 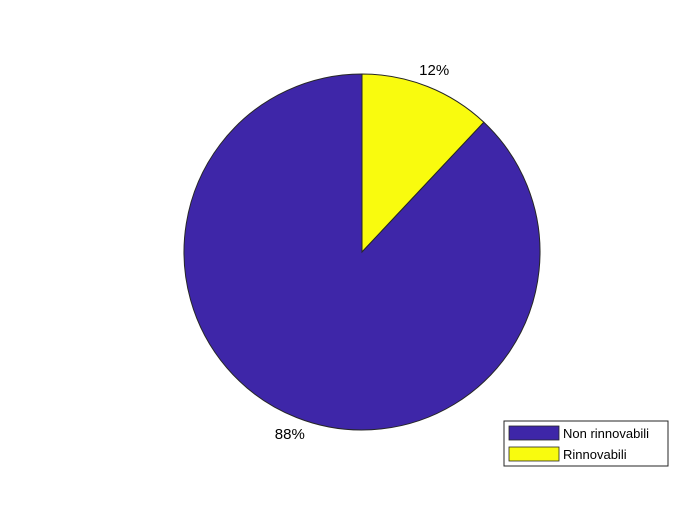 What do you see at coordinates (534, 433) in the screenshot?
I see `legend-swatch-non-rinnovabili` at bounding box center [534, 433].